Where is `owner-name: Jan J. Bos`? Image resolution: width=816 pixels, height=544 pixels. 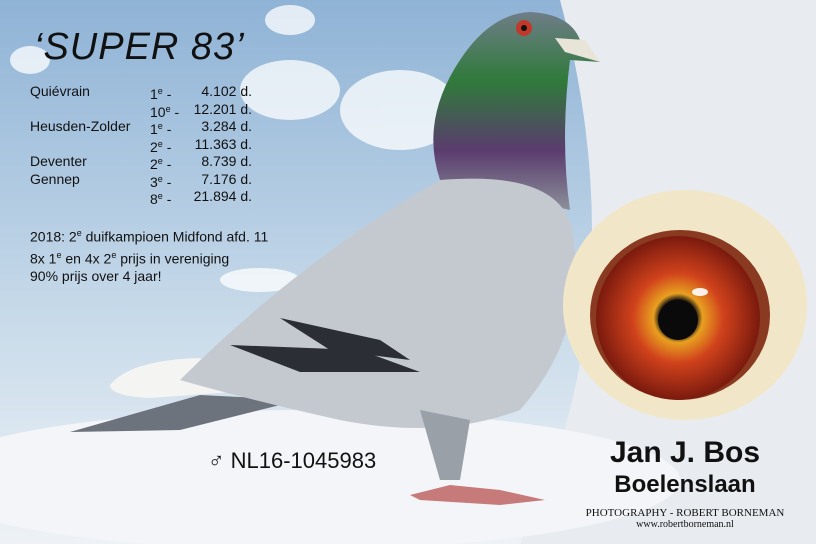
owner-name: Jan J. Bos is located at coordinates (685, 452).